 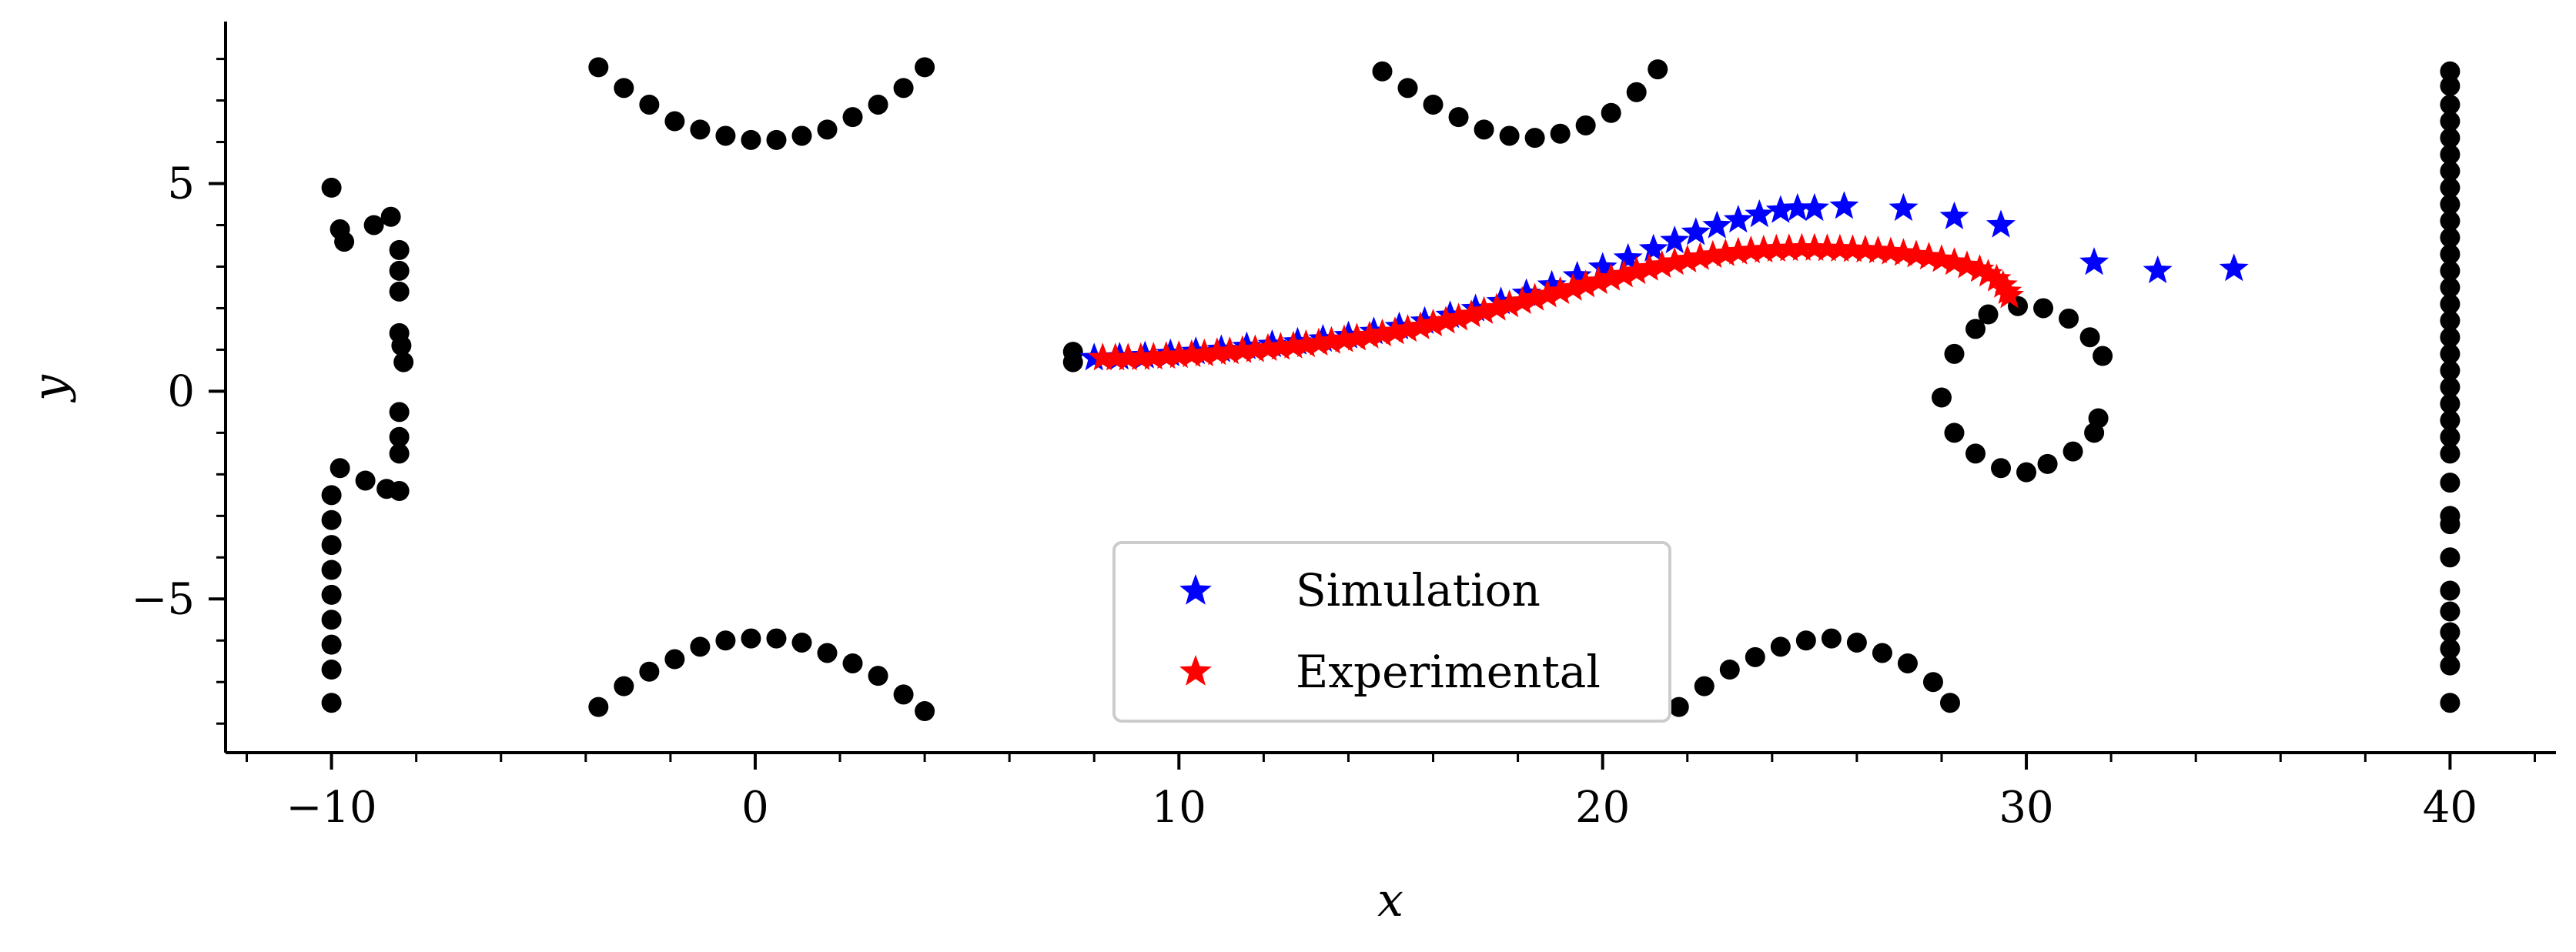 What do you see at coordinates (181, 391) in the screenshot?
I see `y-tick-label: 0` at bounding box center [181, 391].